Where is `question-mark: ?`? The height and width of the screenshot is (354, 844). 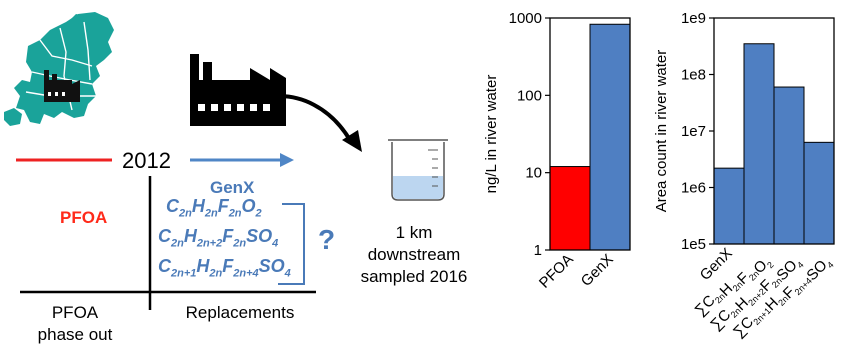 question-mark: ? is located at coordinates (327, 239).